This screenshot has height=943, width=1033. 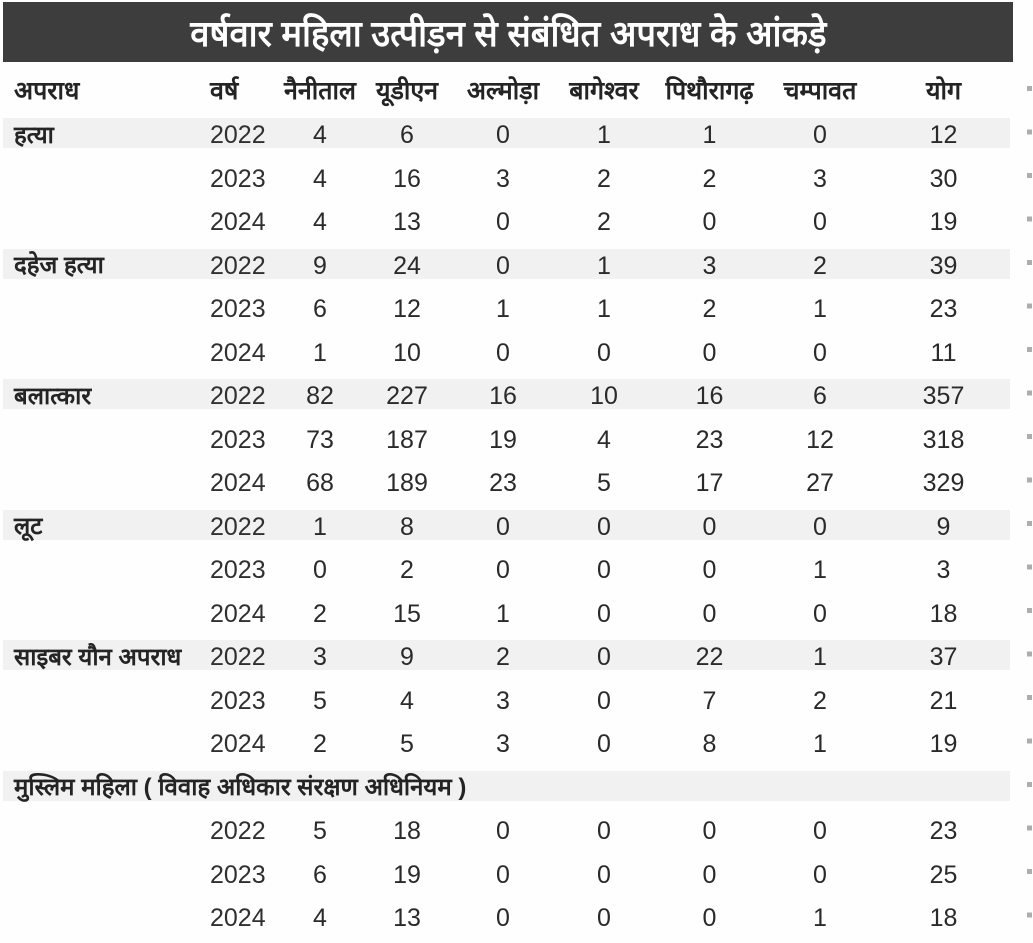 I want to click on value-cell: 11, so click(x=943, y=352).